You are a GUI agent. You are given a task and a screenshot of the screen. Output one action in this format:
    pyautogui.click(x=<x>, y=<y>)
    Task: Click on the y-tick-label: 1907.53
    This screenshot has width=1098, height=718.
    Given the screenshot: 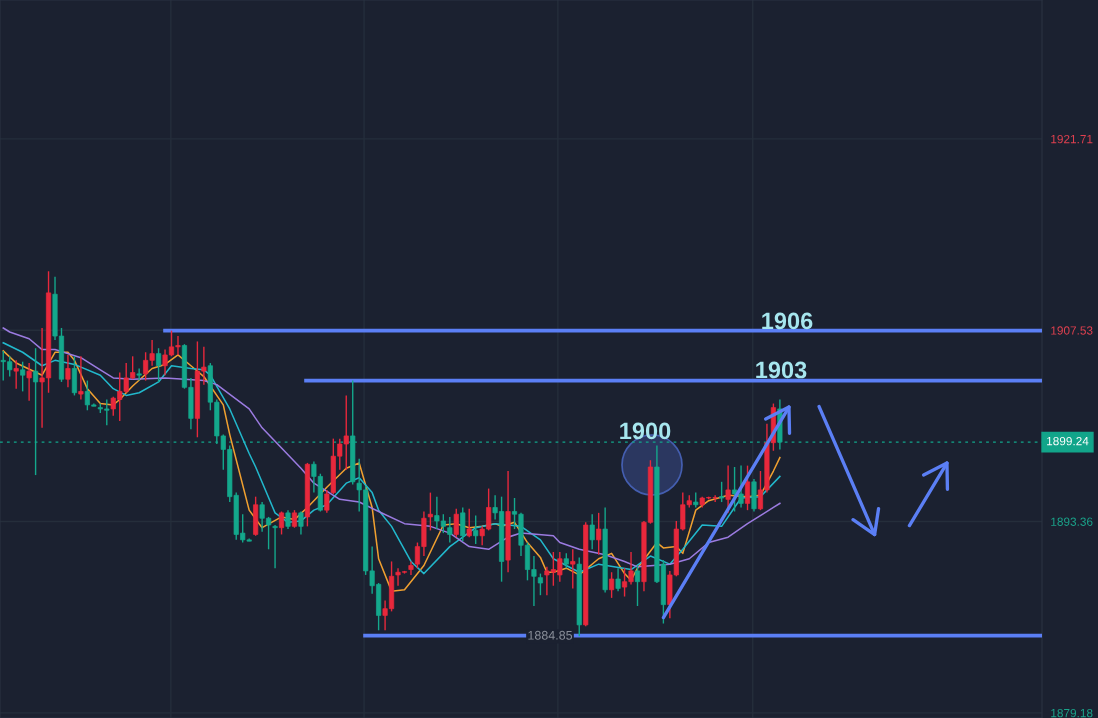 What is the action you would take?
    pyautogui.click(x=1072, y=330)
    